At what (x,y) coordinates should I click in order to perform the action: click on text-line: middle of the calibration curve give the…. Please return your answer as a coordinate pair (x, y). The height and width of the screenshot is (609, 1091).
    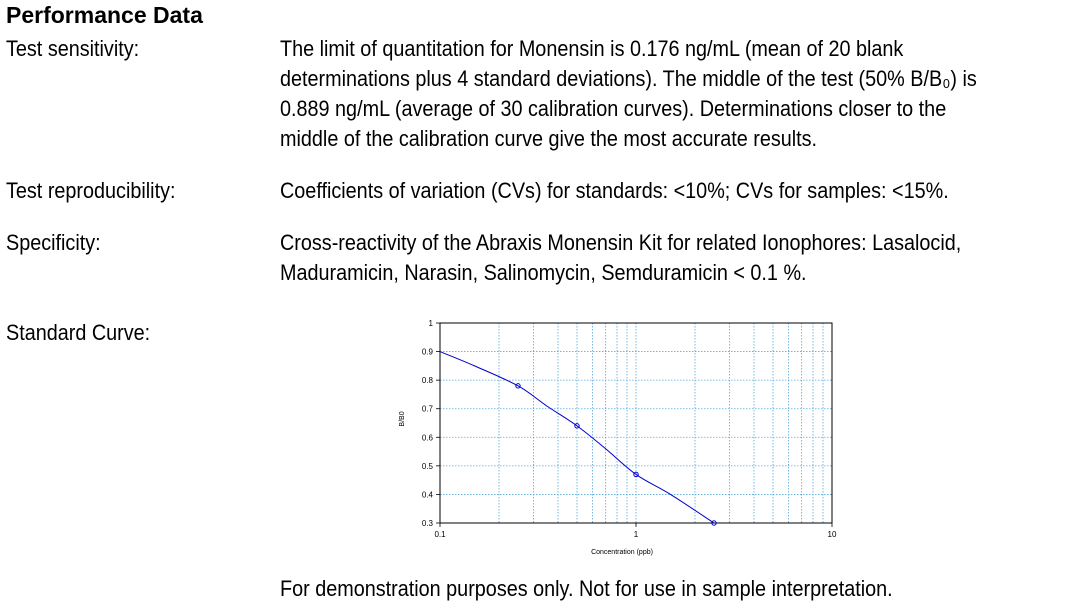
    Looking at the image, I should click on (549, 138).